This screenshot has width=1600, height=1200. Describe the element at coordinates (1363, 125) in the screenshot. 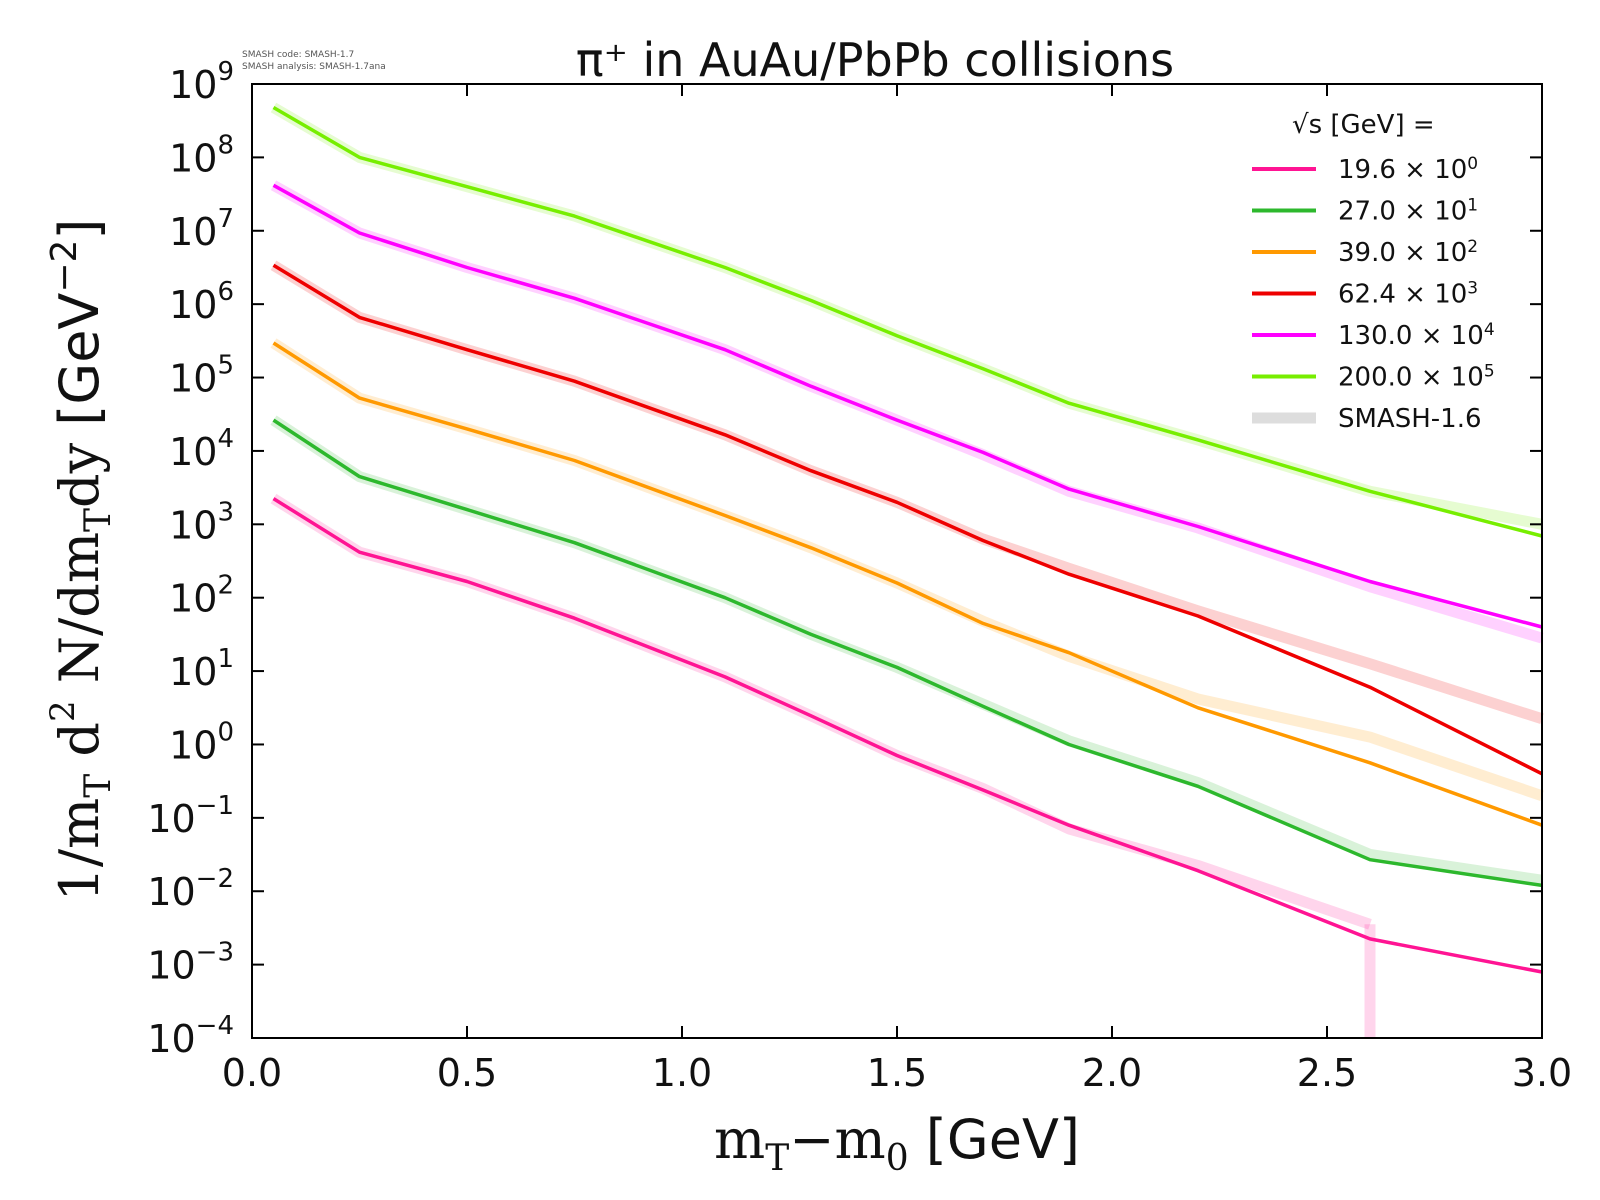

I see `legend-title: √s [GeV] =` at that location.